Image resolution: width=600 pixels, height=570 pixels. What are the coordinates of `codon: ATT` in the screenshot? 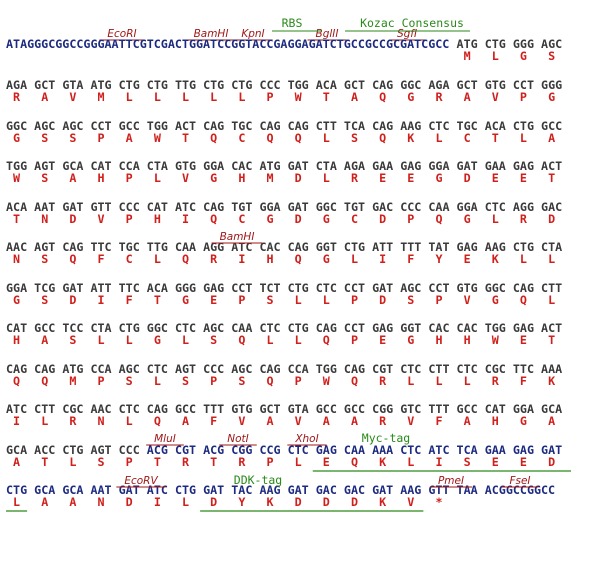 It's located at (100, 288).